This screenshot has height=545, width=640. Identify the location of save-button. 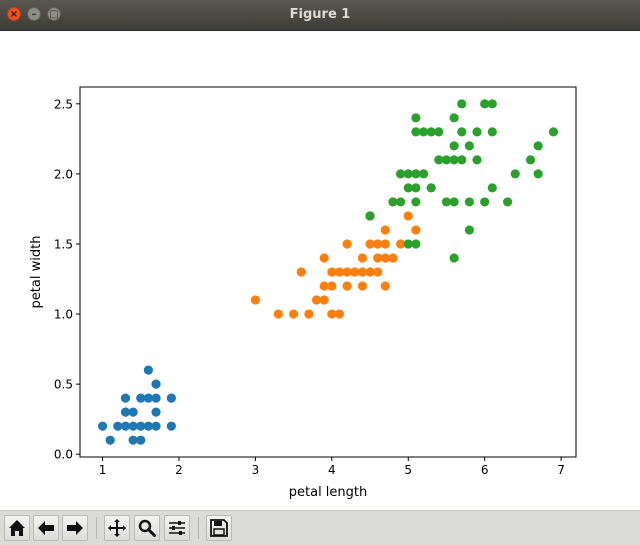
(219, 528).